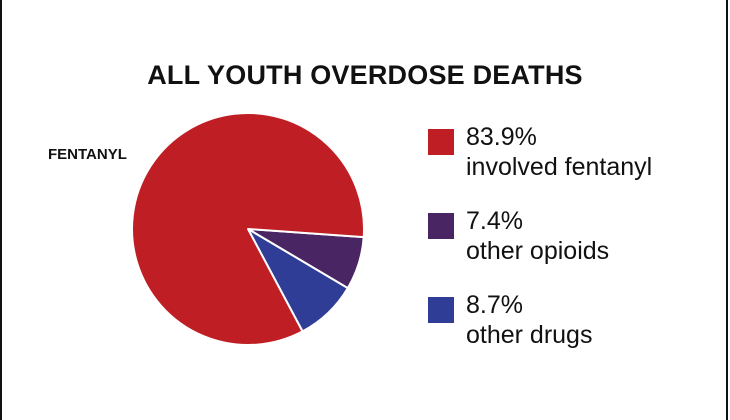  What do you see at coordinates (365, 75) in the screenshot?
I see `chart-title: ALL YOUTH OVERDOSE DEATHS` at bounding box center [365, 75].